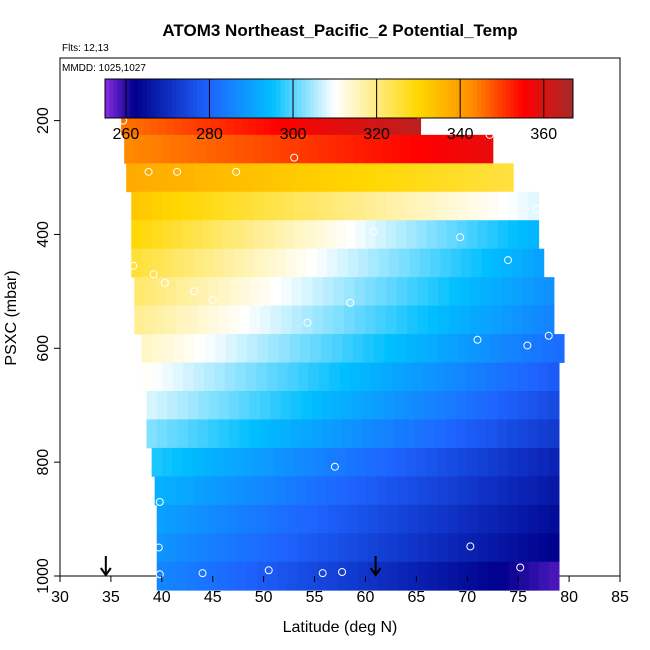 This screenshot has width=650, height=650. I want to click on date-label: MMDD: 1025,1027, so click(104, 68).